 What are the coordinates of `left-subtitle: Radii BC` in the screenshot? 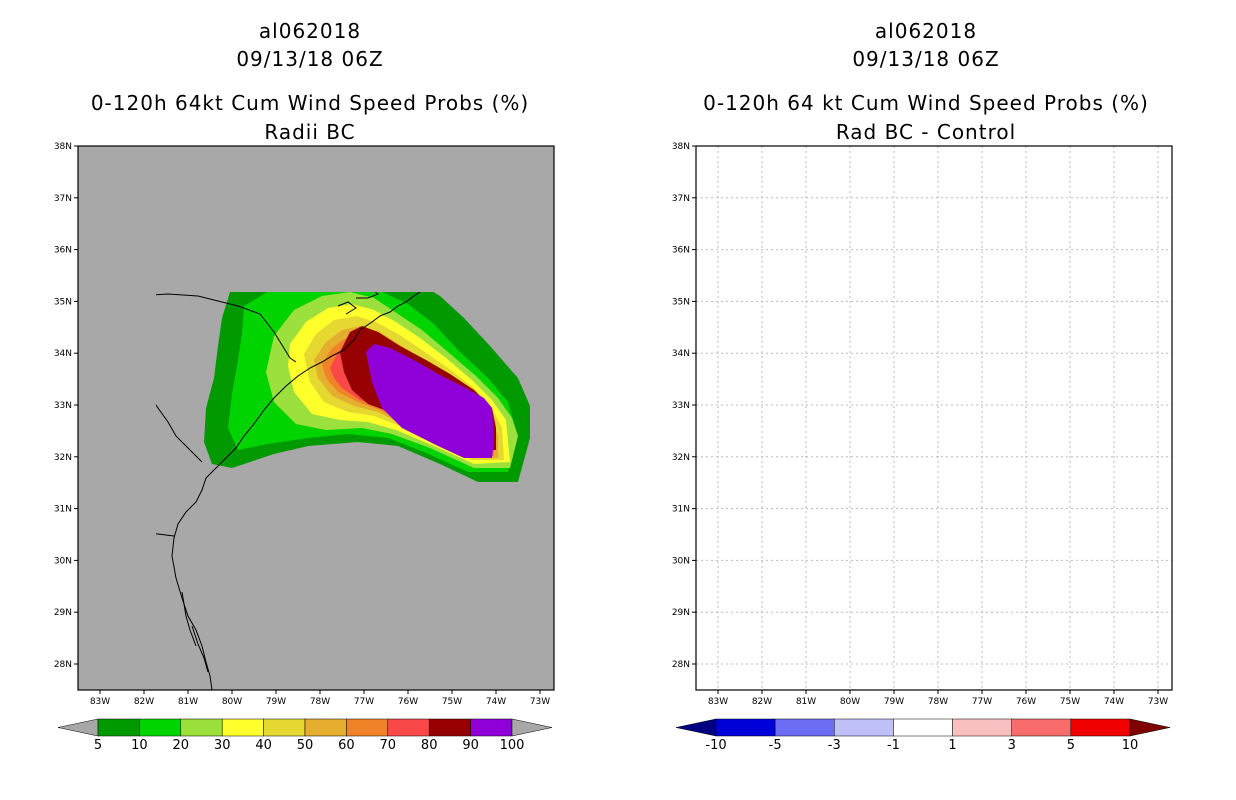 It's located at (310, 132).